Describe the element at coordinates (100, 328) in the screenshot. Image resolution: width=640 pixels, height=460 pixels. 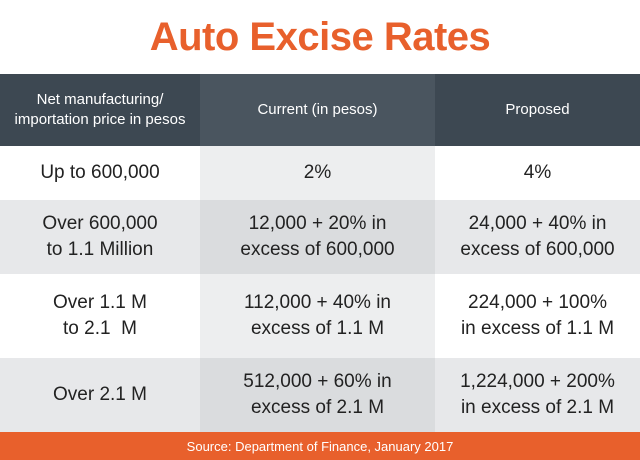
I see `cell-line: to 2.1 M` at that location.